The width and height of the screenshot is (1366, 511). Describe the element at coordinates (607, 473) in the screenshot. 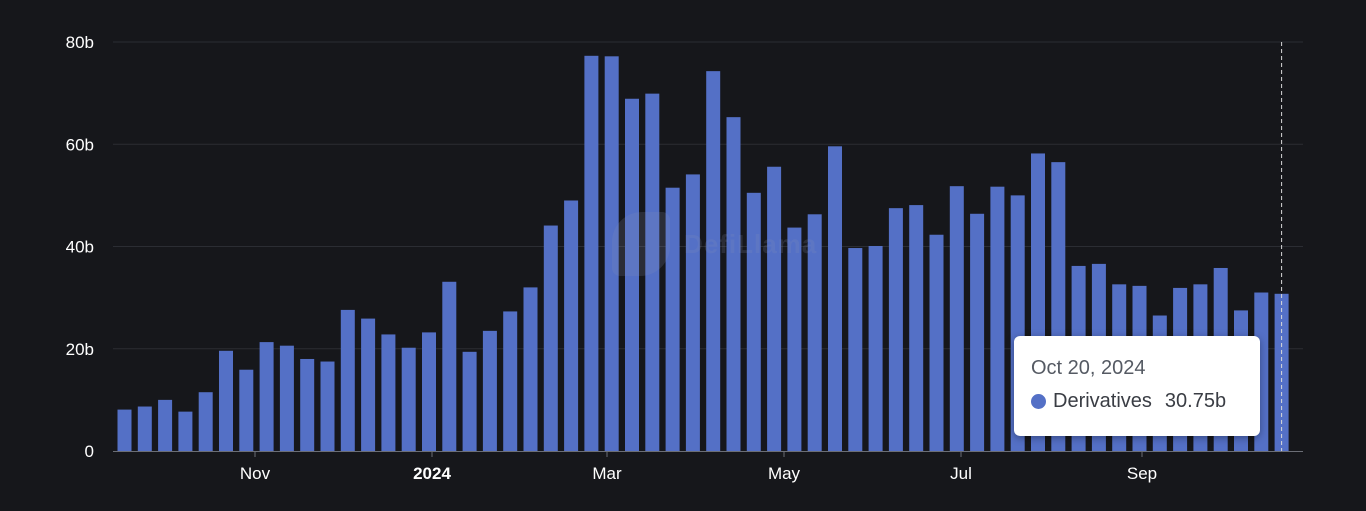

I see `x-tick-label: Mar` at that location.